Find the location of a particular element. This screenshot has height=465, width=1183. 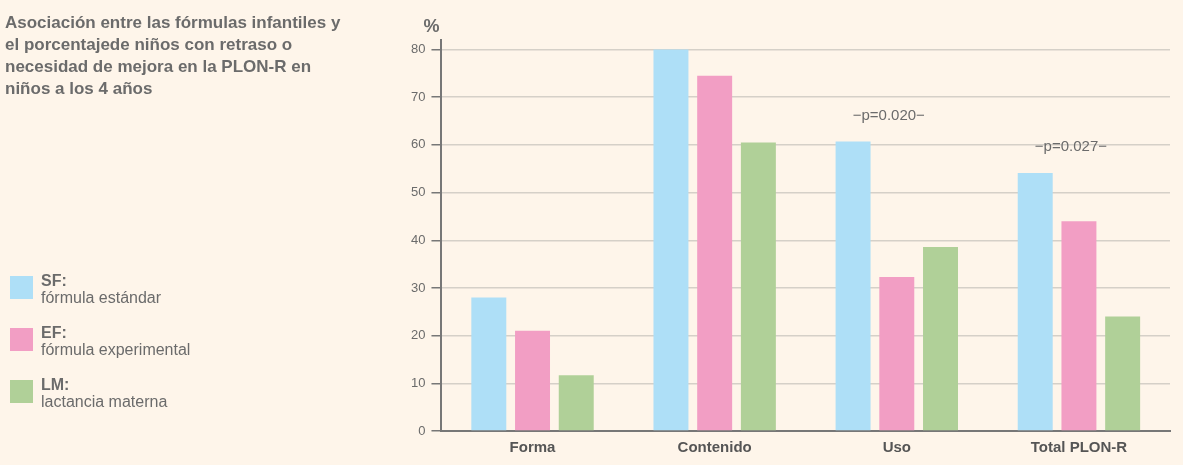

y-tick-label: 40 is located at coordinates (418, 239).